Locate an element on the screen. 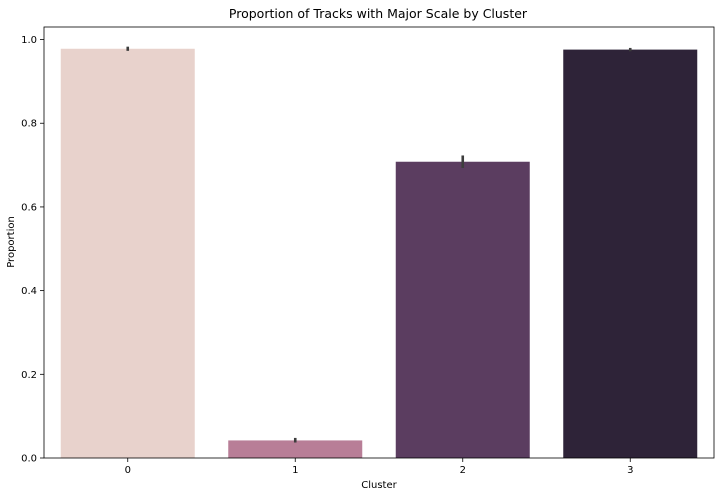  y-tick-label: 0.8 is located at coordinates (29, 124).